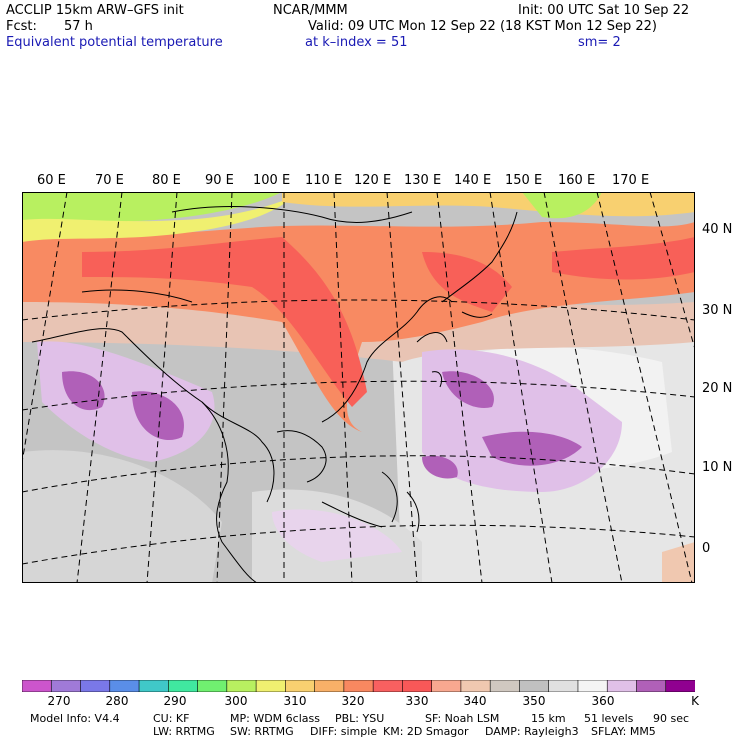 The height and width of the screenshot is (740, 740). What do you see at coordinates (295, 701) in the screenshot?
I see `colorbar-label: 310` at bounding box center [295, 701].